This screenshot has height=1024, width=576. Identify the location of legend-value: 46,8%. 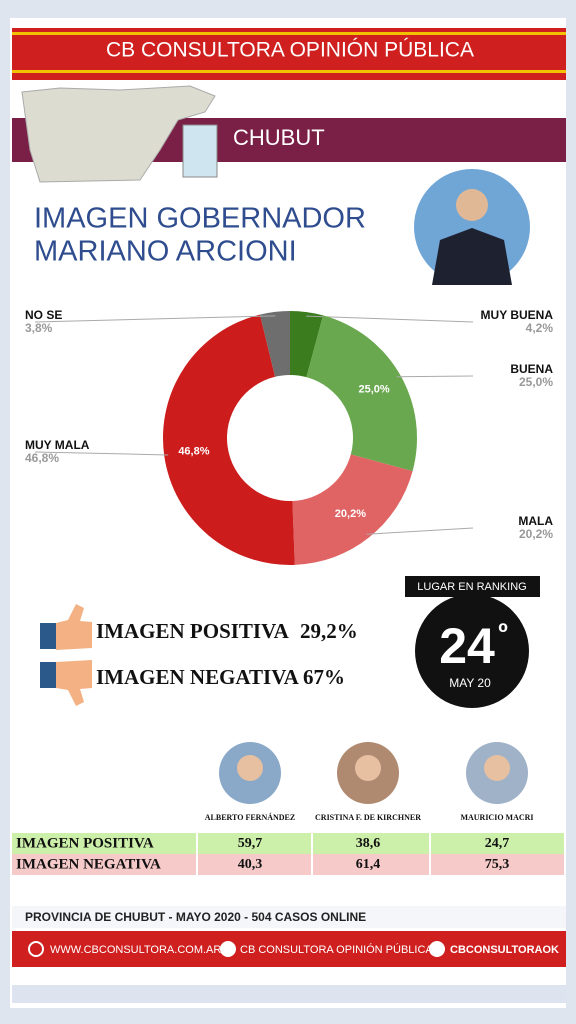
(42, 458).